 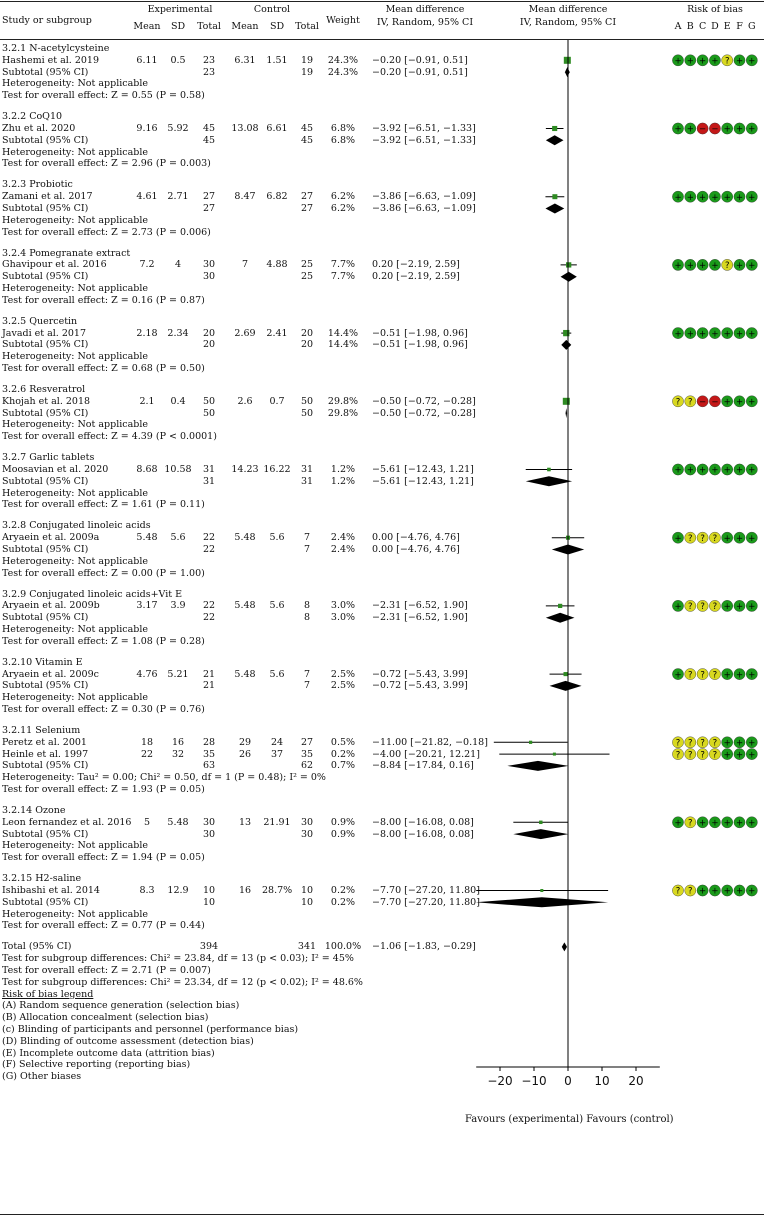 I want to click on subtotal-et: 30, so click(x=209, y=834).